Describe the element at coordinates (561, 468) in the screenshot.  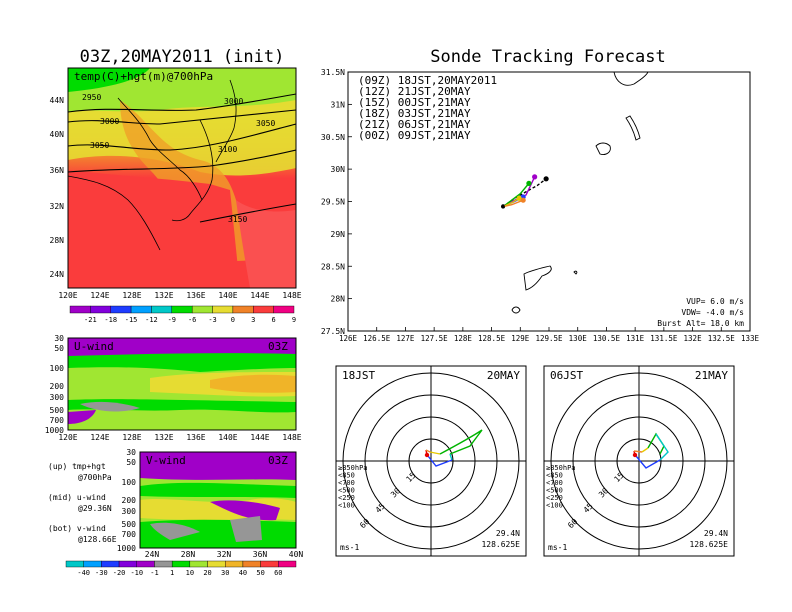
I see `hodograph-level-label: ≥850hPa` at that location.